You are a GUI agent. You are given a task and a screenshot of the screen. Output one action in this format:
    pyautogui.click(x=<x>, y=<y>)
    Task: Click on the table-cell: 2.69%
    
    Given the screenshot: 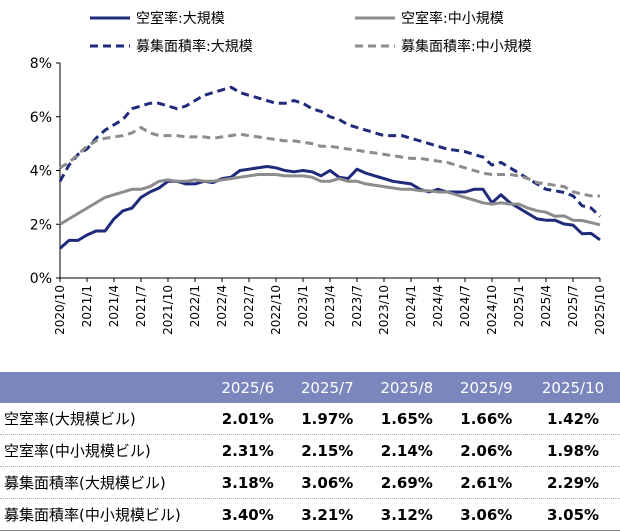 What is the action you would take?
    pyautogui.click(x=407, y=482)
    